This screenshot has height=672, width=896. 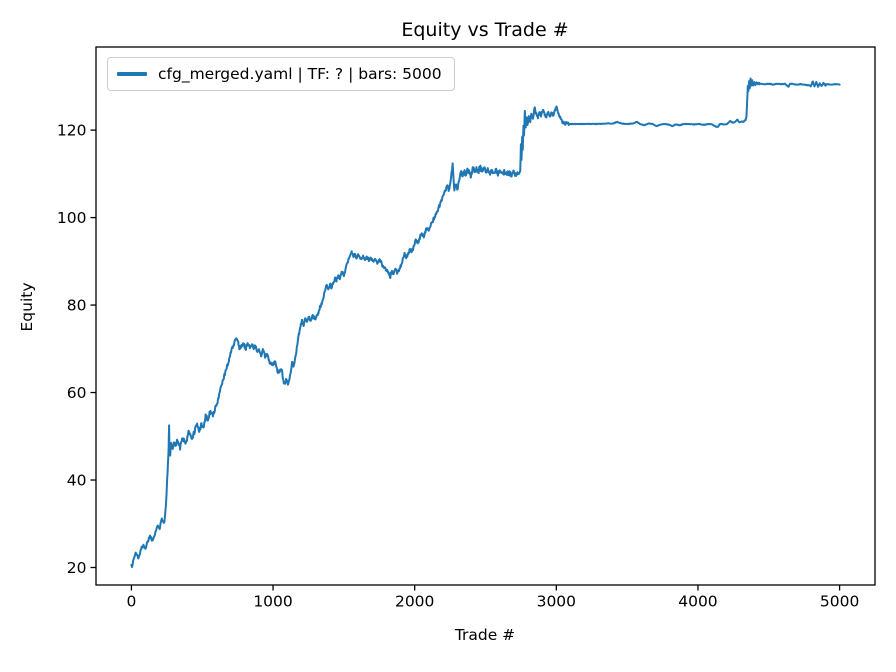 I want to click on x-tick-label: 2000, so click(x=414, y=602).